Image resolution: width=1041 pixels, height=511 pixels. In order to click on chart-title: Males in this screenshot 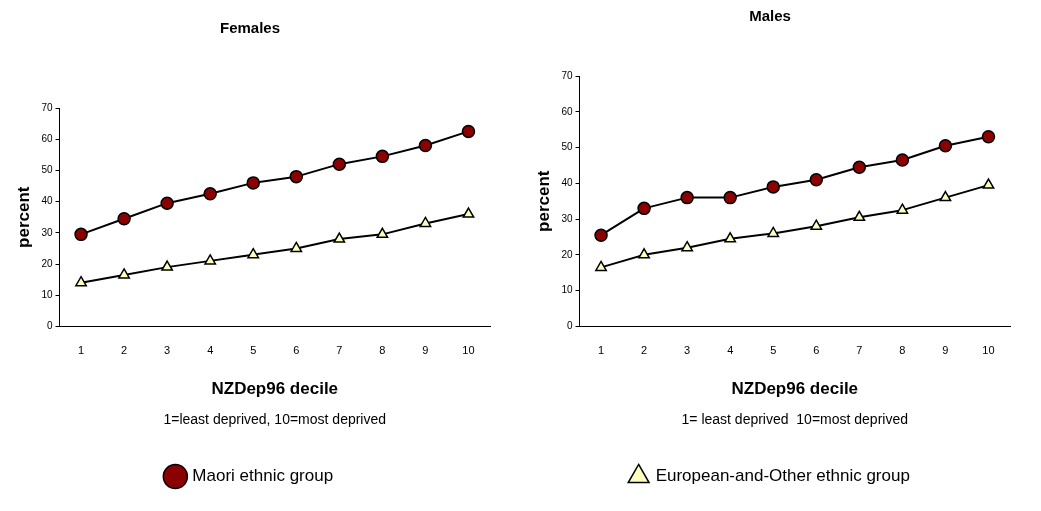, I will do `click(770, 16)`.